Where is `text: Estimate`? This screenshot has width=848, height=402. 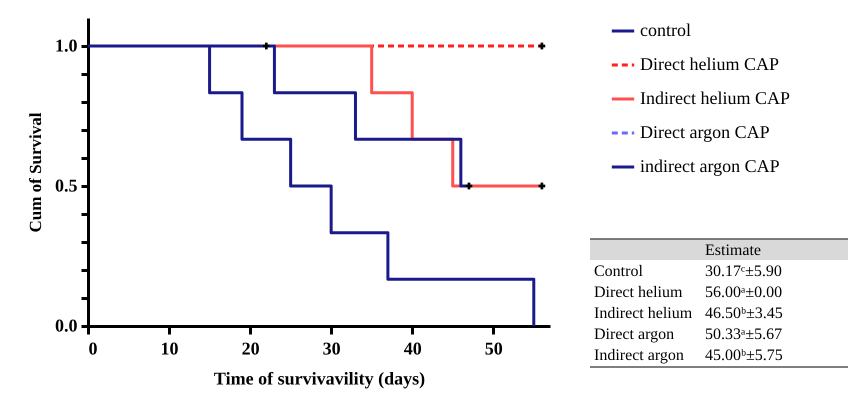 text: Estimate is located at coordinates (733, 250).